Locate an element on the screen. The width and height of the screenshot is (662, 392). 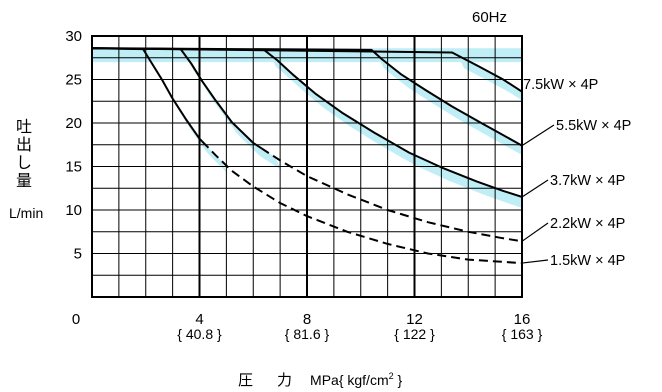
series-line-4-solid is located at coordinates (177, 98).